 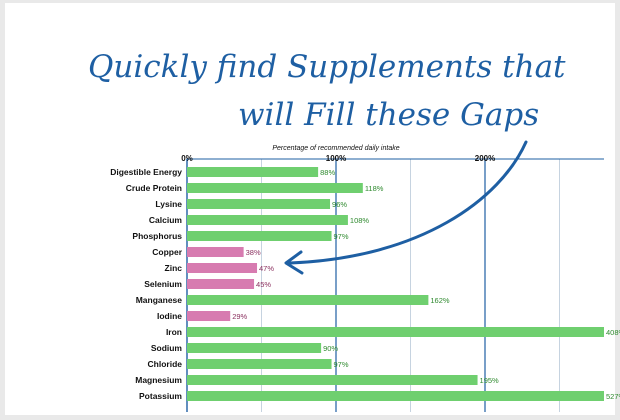 I want to click on category-label: Copper, so click(x=167, y=252).